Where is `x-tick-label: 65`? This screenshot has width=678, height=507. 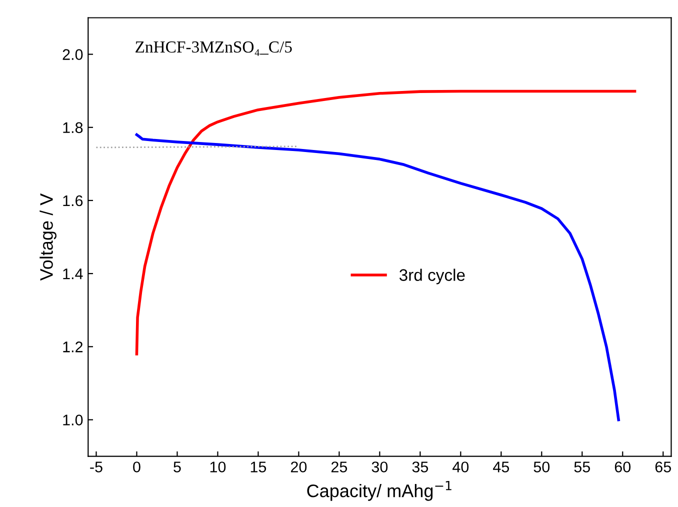 x-tick-label: 65 is located at coordinates (663, 467).